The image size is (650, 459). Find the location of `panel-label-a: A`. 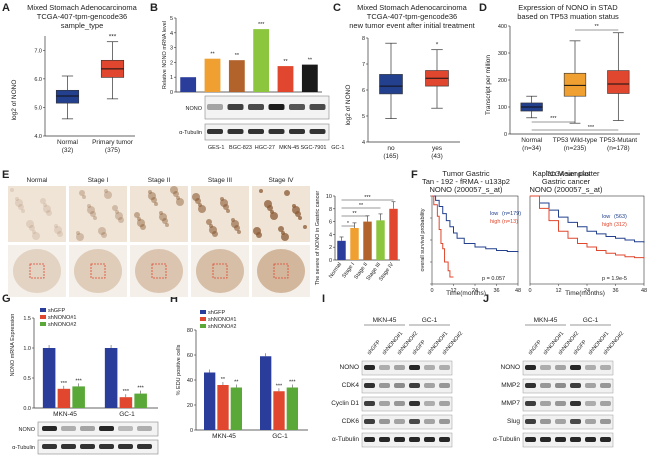

panel-label-a: A is located at coordinates (6, 8).